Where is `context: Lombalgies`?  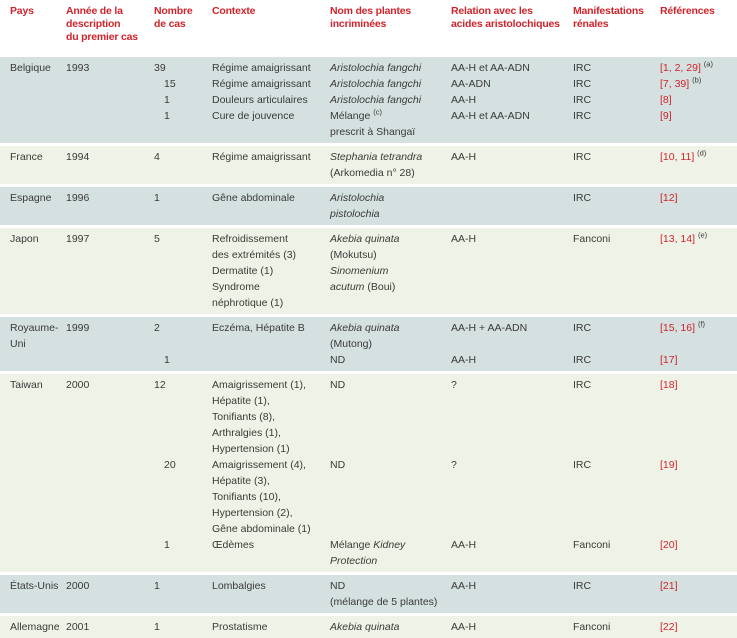 context: Lombalgies is located at coordinates (271, 594).